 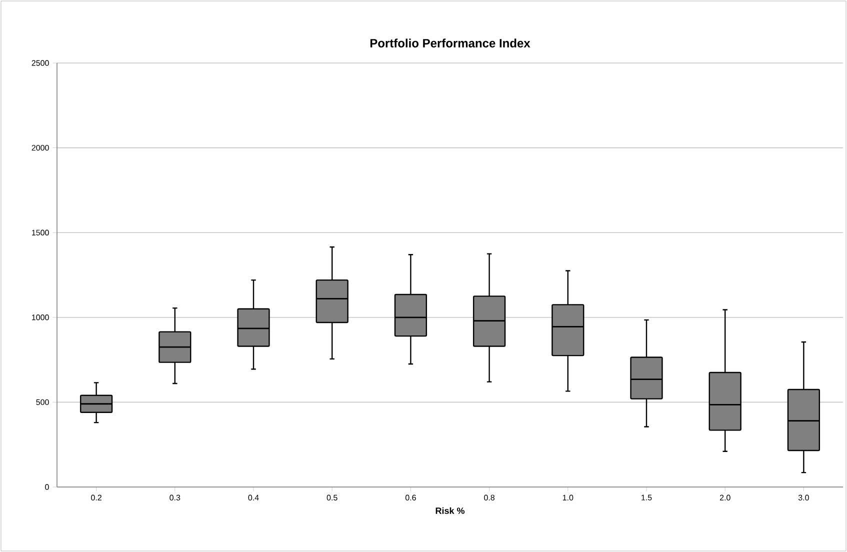 What do you see at coordinates (40, 63) in the screenshot?
I see `y-tick-label: 2500` at bounding box center [40, 63].